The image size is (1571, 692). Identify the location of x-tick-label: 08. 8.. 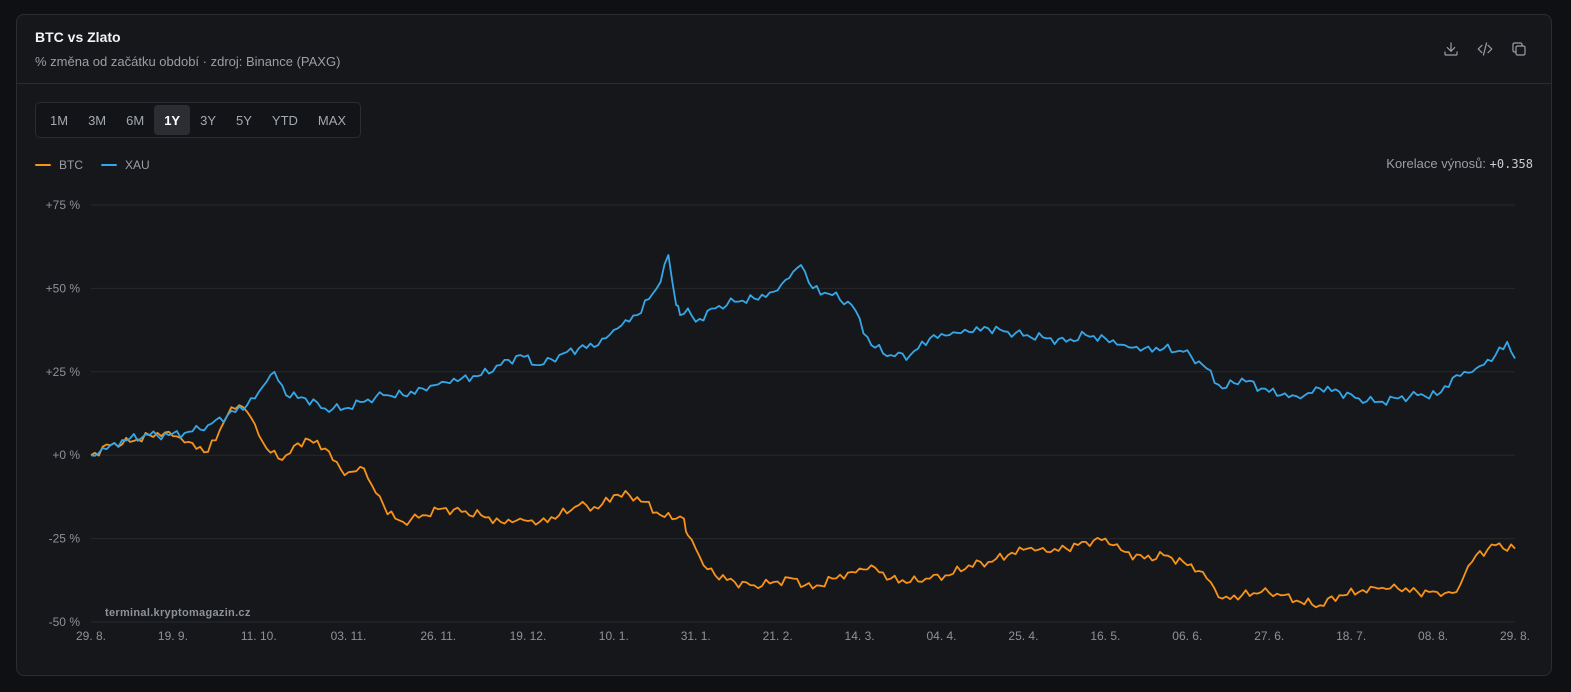
(1433, 636).